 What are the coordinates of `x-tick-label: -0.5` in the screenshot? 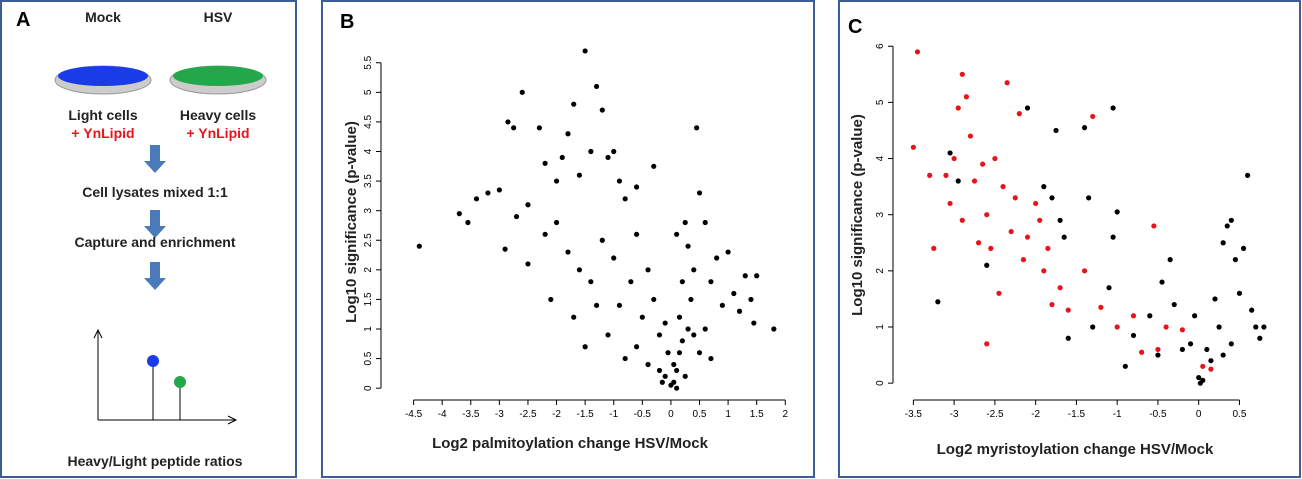 It's located at (1158, 414).